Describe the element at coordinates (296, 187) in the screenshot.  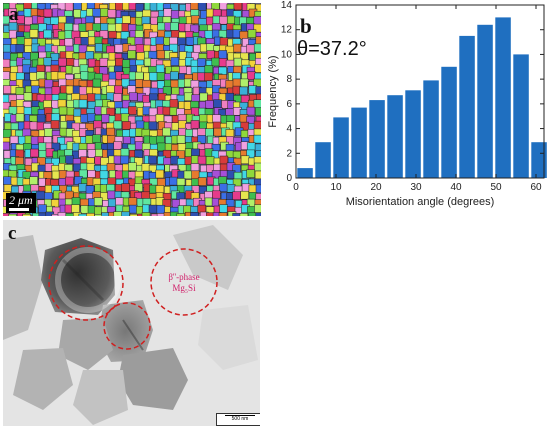
I see `x-tick-label: 0` at that location.